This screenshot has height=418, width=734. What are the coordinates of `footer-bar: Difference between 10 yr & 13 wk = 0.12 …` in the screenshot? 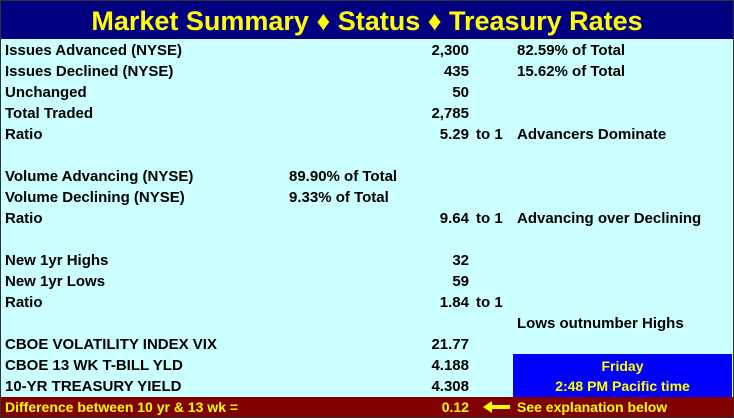 It's located at (367, 407).